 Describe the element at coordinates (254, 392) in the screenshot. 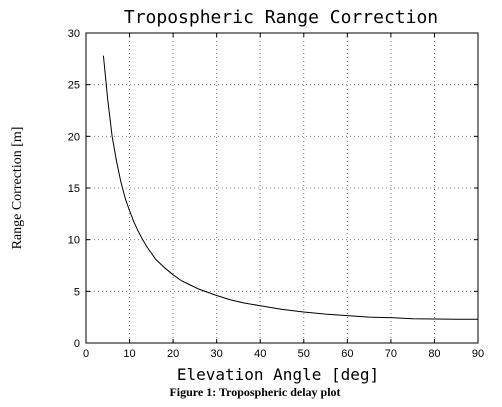

I see `figure-caption: Figure 1: Tropospheric delay plot` at that location.